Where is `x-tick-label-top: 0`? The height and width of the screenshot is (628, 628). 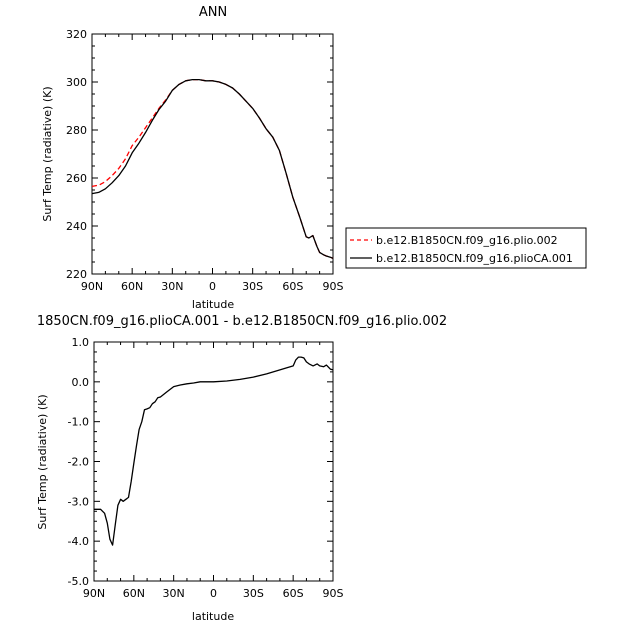
x-tick-label-top: 0 is located at coordinates (212, 286).